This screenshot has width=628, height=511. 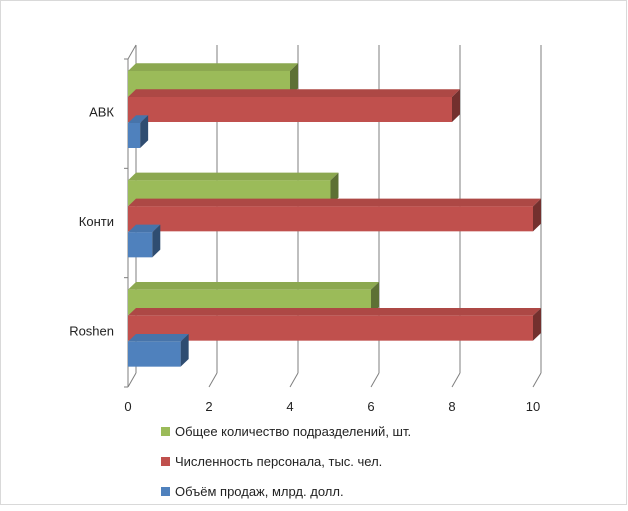 I want to click on x-tick-label: 10, so click(x=533, y=406).